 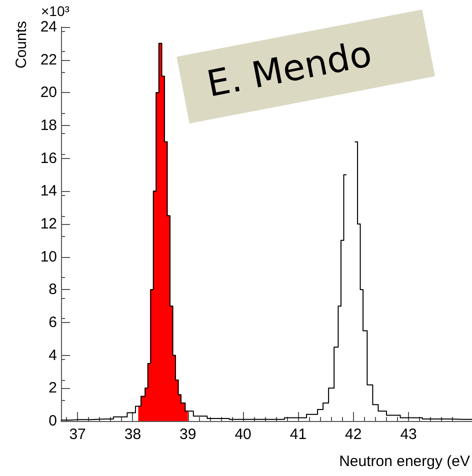 What do you see at coordinates (188, 434) in the screenshot?
I see `x-tick-label: 39` at bounding box center [188, 434].